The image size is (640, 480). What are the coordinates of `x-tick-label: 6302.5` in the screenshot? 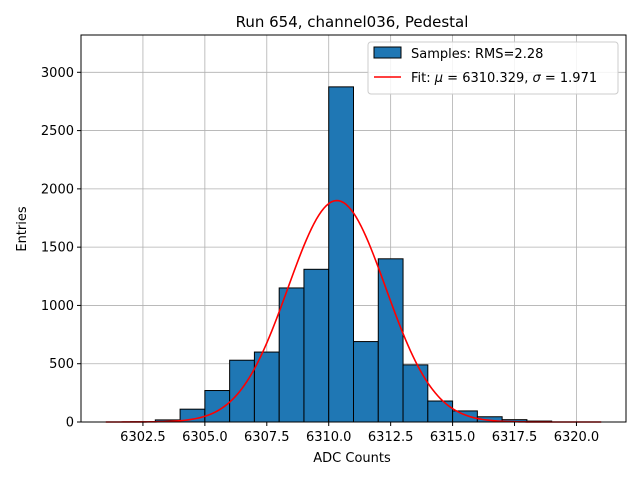 It's located at (143, 437).